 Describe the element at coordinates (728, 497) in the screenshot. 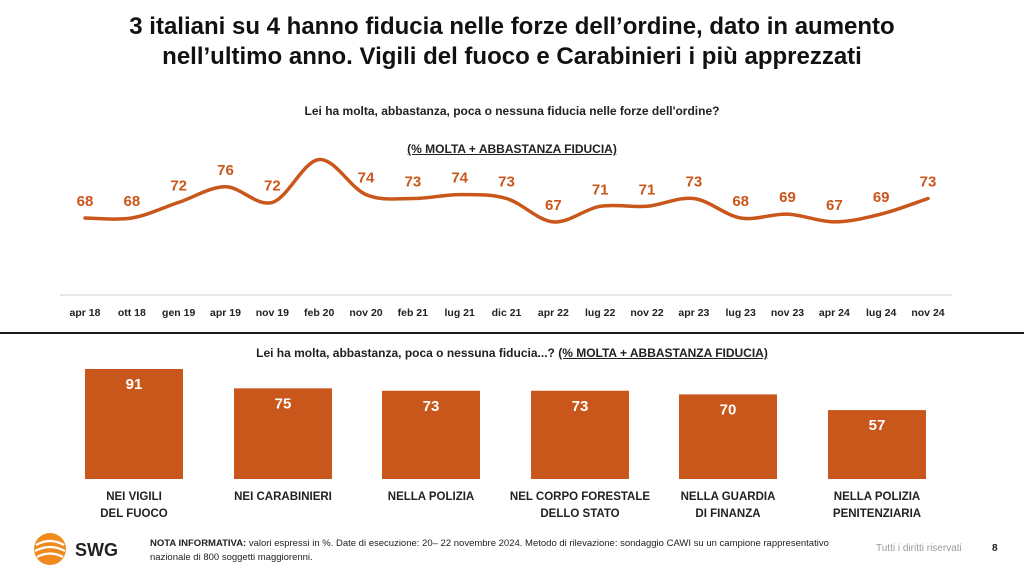

I see `bar-category-label: NELLA GUARDIA` at that location.